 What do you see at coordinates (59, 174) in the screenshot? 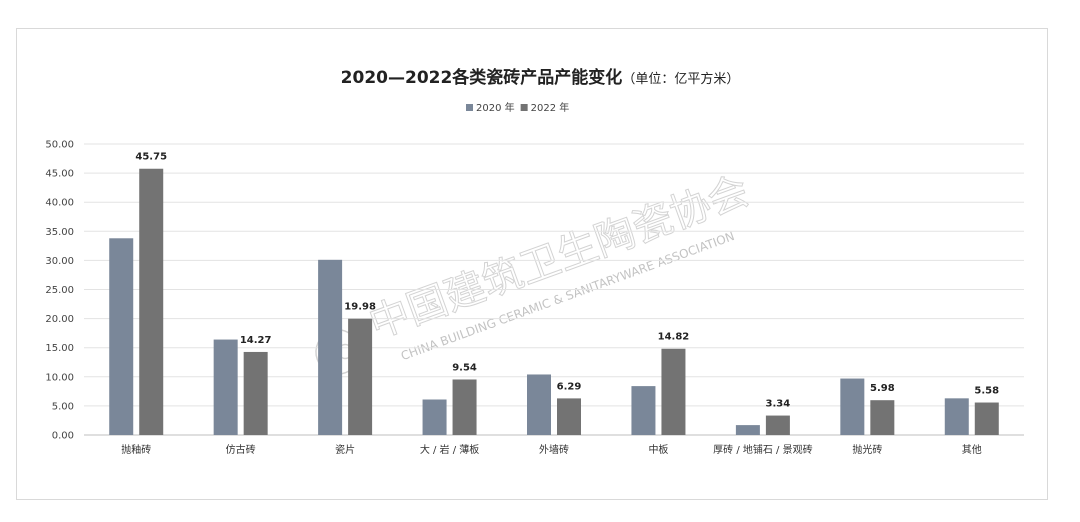
I see `y-tick-label: 45.00` at bounding box center [59, 174].